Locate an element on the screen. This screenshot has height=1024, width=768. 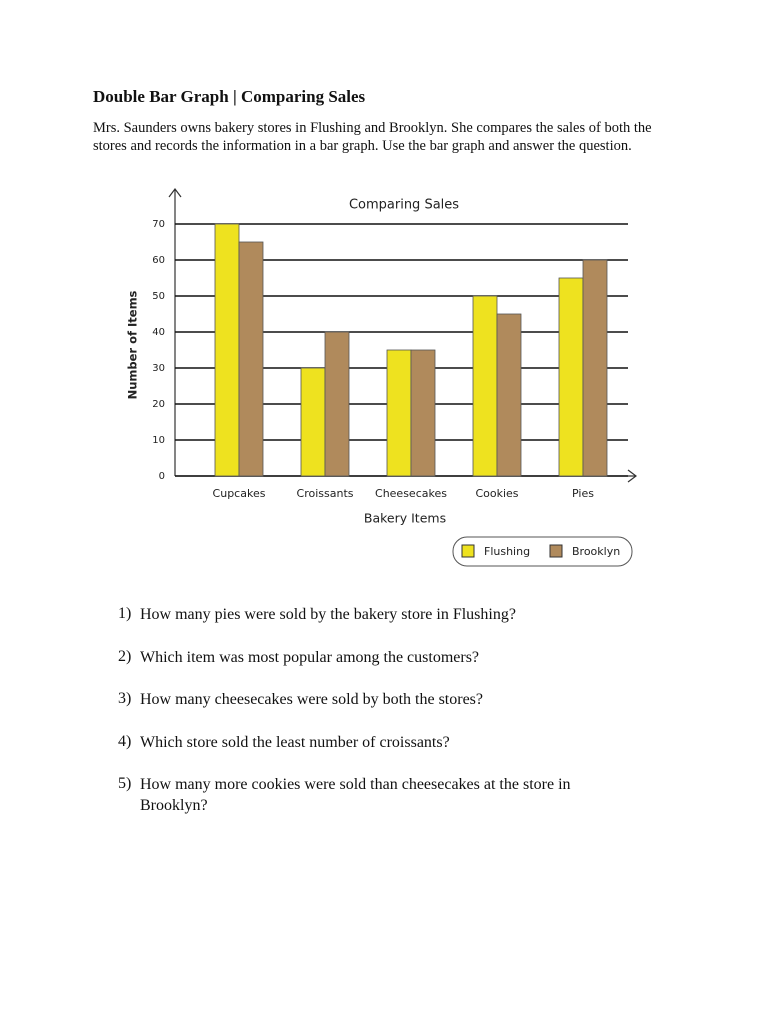
y-tick-label: 60 is located at coordinates (158, 260).